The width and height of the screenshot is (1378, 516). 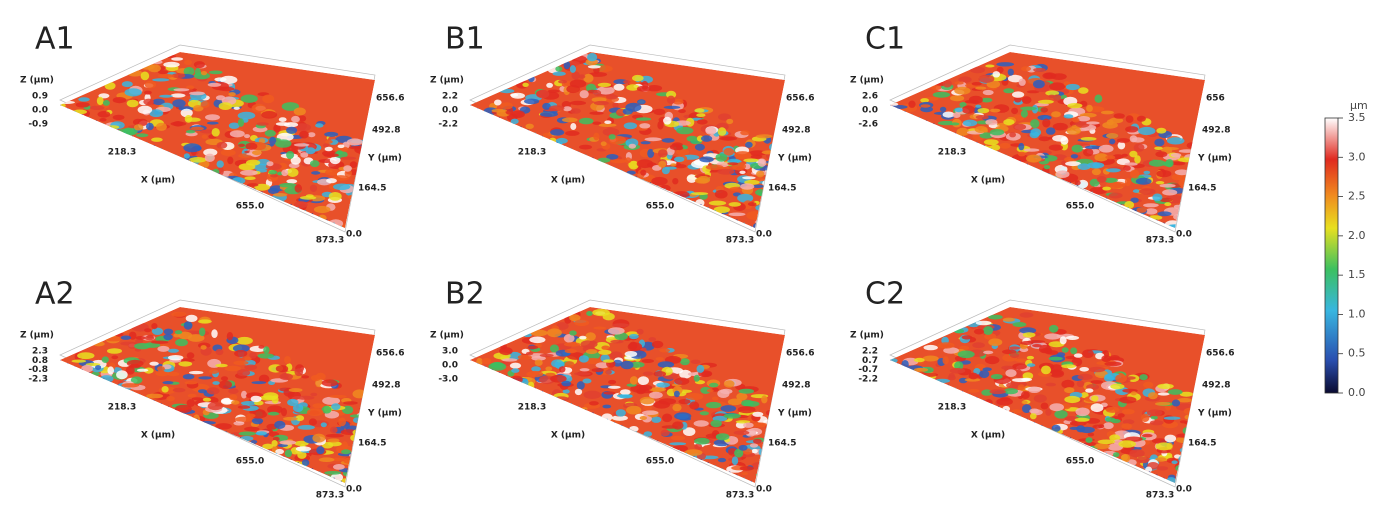 I want to click on z-tick-label: -2.6, so click(x=868, y=125).